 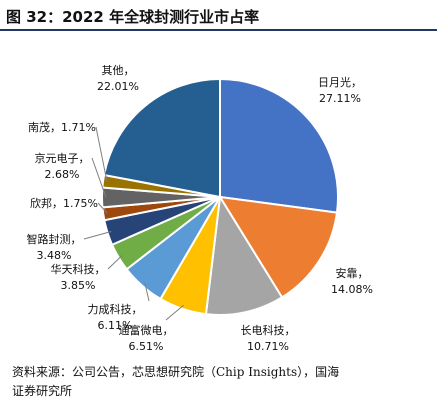 I want to click on figure-title: 图 32：2022 年全球封测行业市占率, so click(x=133, y=17).